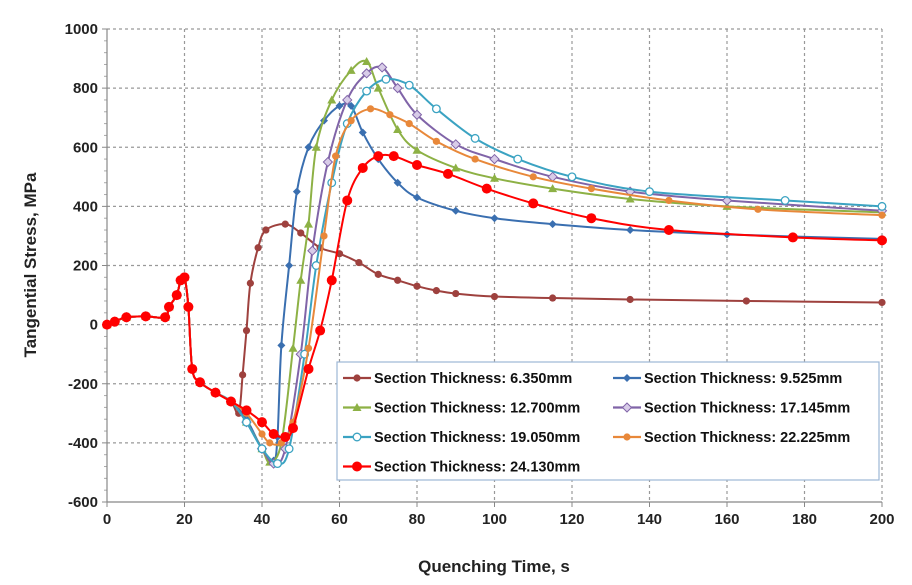 The image size is (912, 585). Describe the element at coordinates (83, 384) in the screenshot. I see `y-tick-label: -200` at that location.